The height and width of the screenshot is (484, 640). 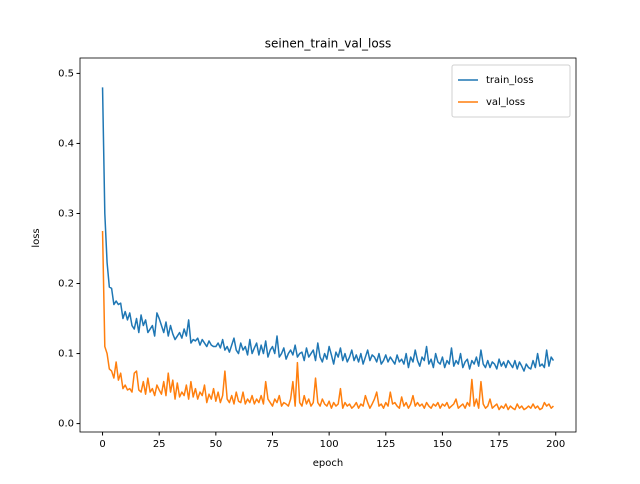 I want to click on y-tick-label: 0.4, so click(x=66, y=143).